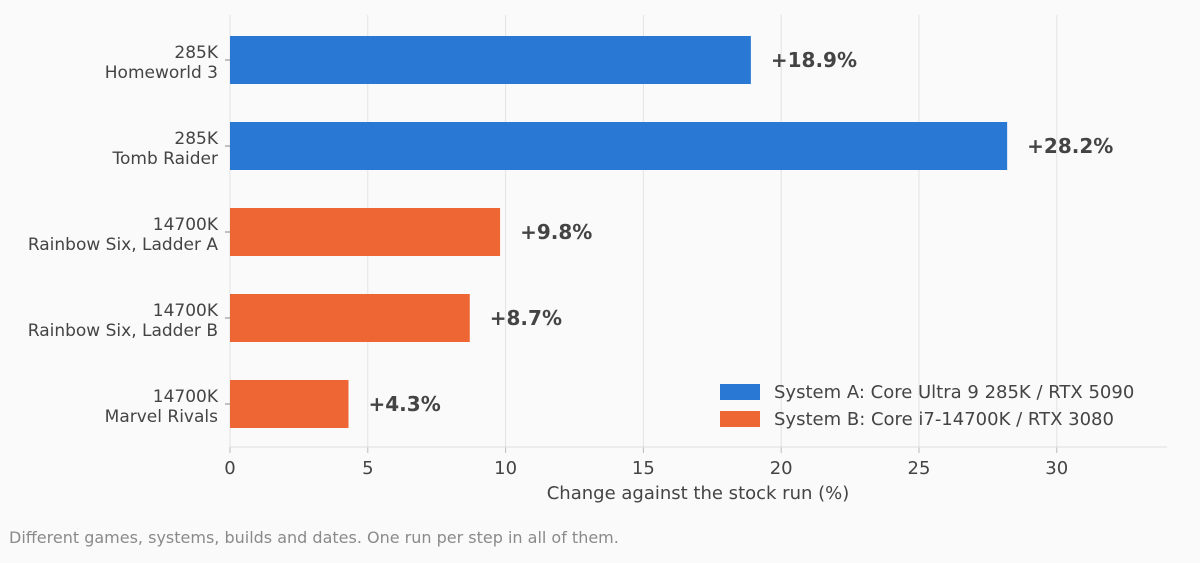 This screenshot has width=1200, height=563. I want to click on x-tick-label-0: 0, so click(229, 468).